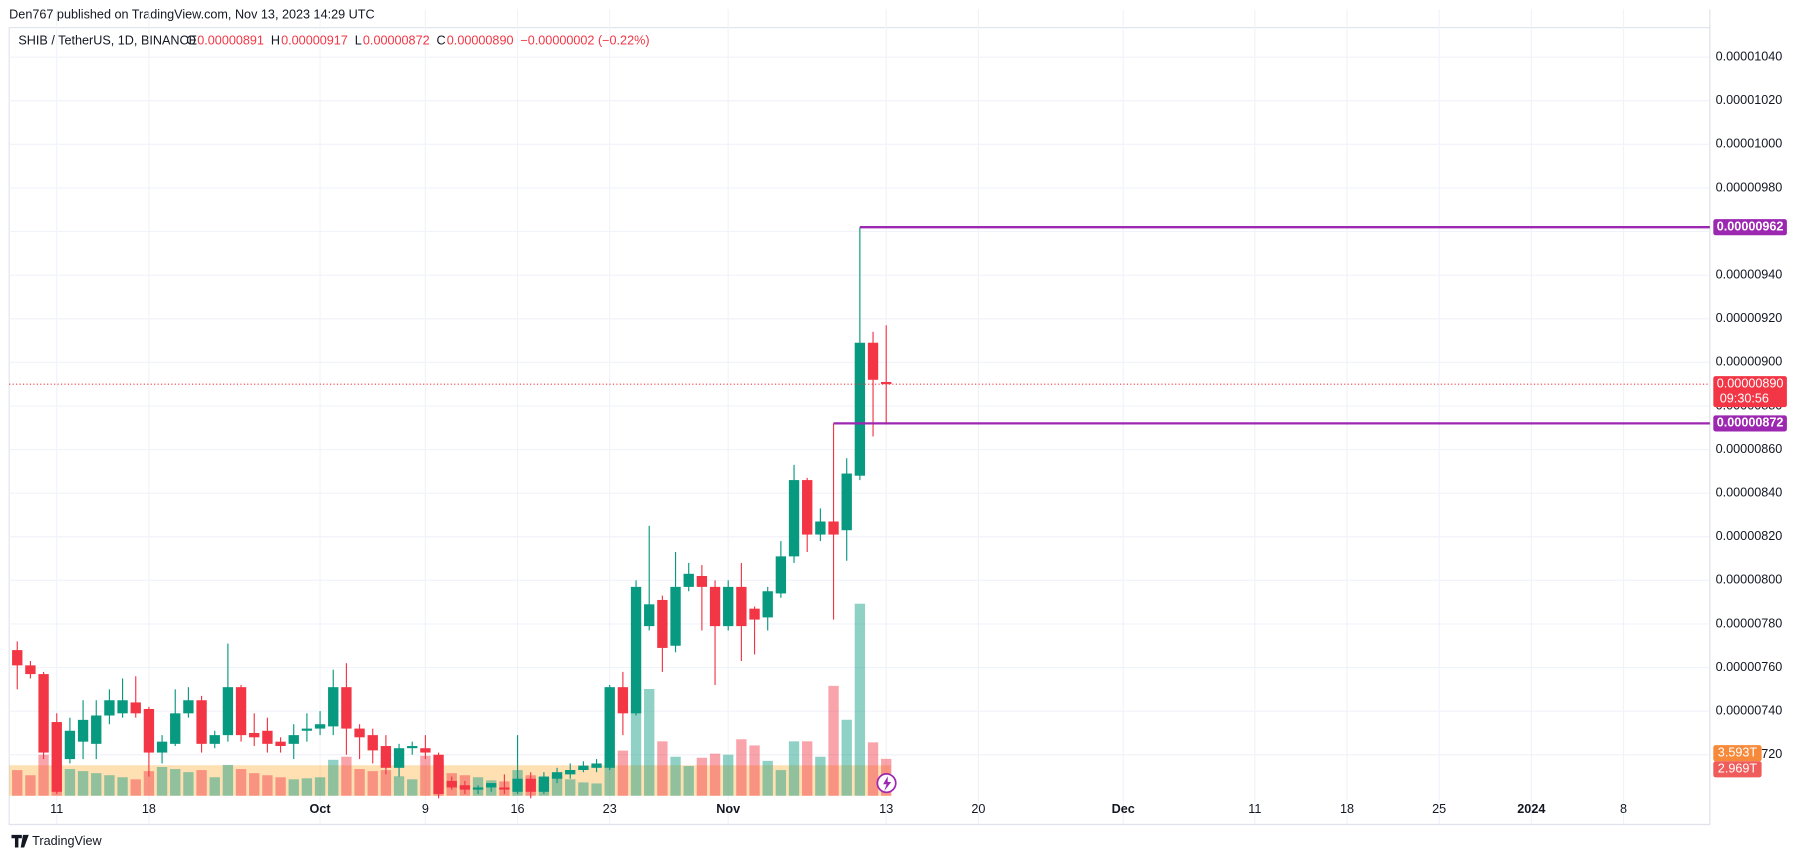  What do you see at coordinates (1749, 623) in the screenshot?
I see `y-tick-label: 0.00000780` at bounding box center [1749, 623].